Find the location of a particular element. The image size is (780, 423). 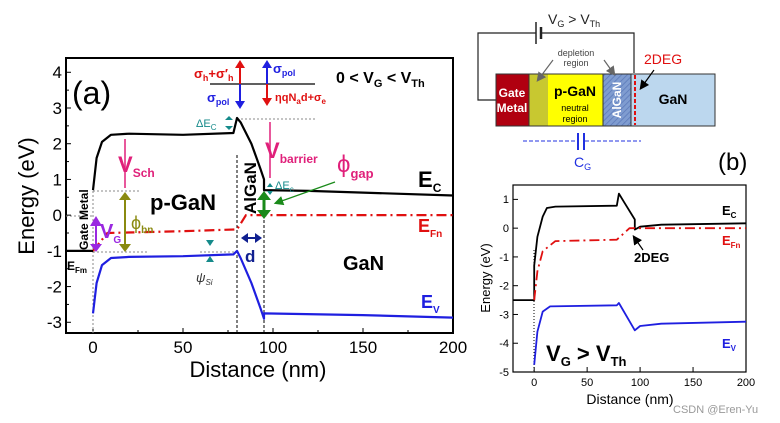

sigma-pol-left-label: σpol is located at coordinates (218, 98).